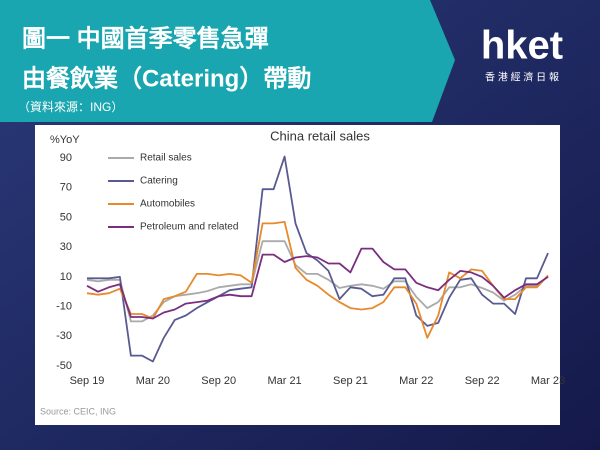 The height and width of the screenshot is (455, 600). Describe the element at coordinates (522, 46) in the screenshot. I see `logo: hket` at that location.